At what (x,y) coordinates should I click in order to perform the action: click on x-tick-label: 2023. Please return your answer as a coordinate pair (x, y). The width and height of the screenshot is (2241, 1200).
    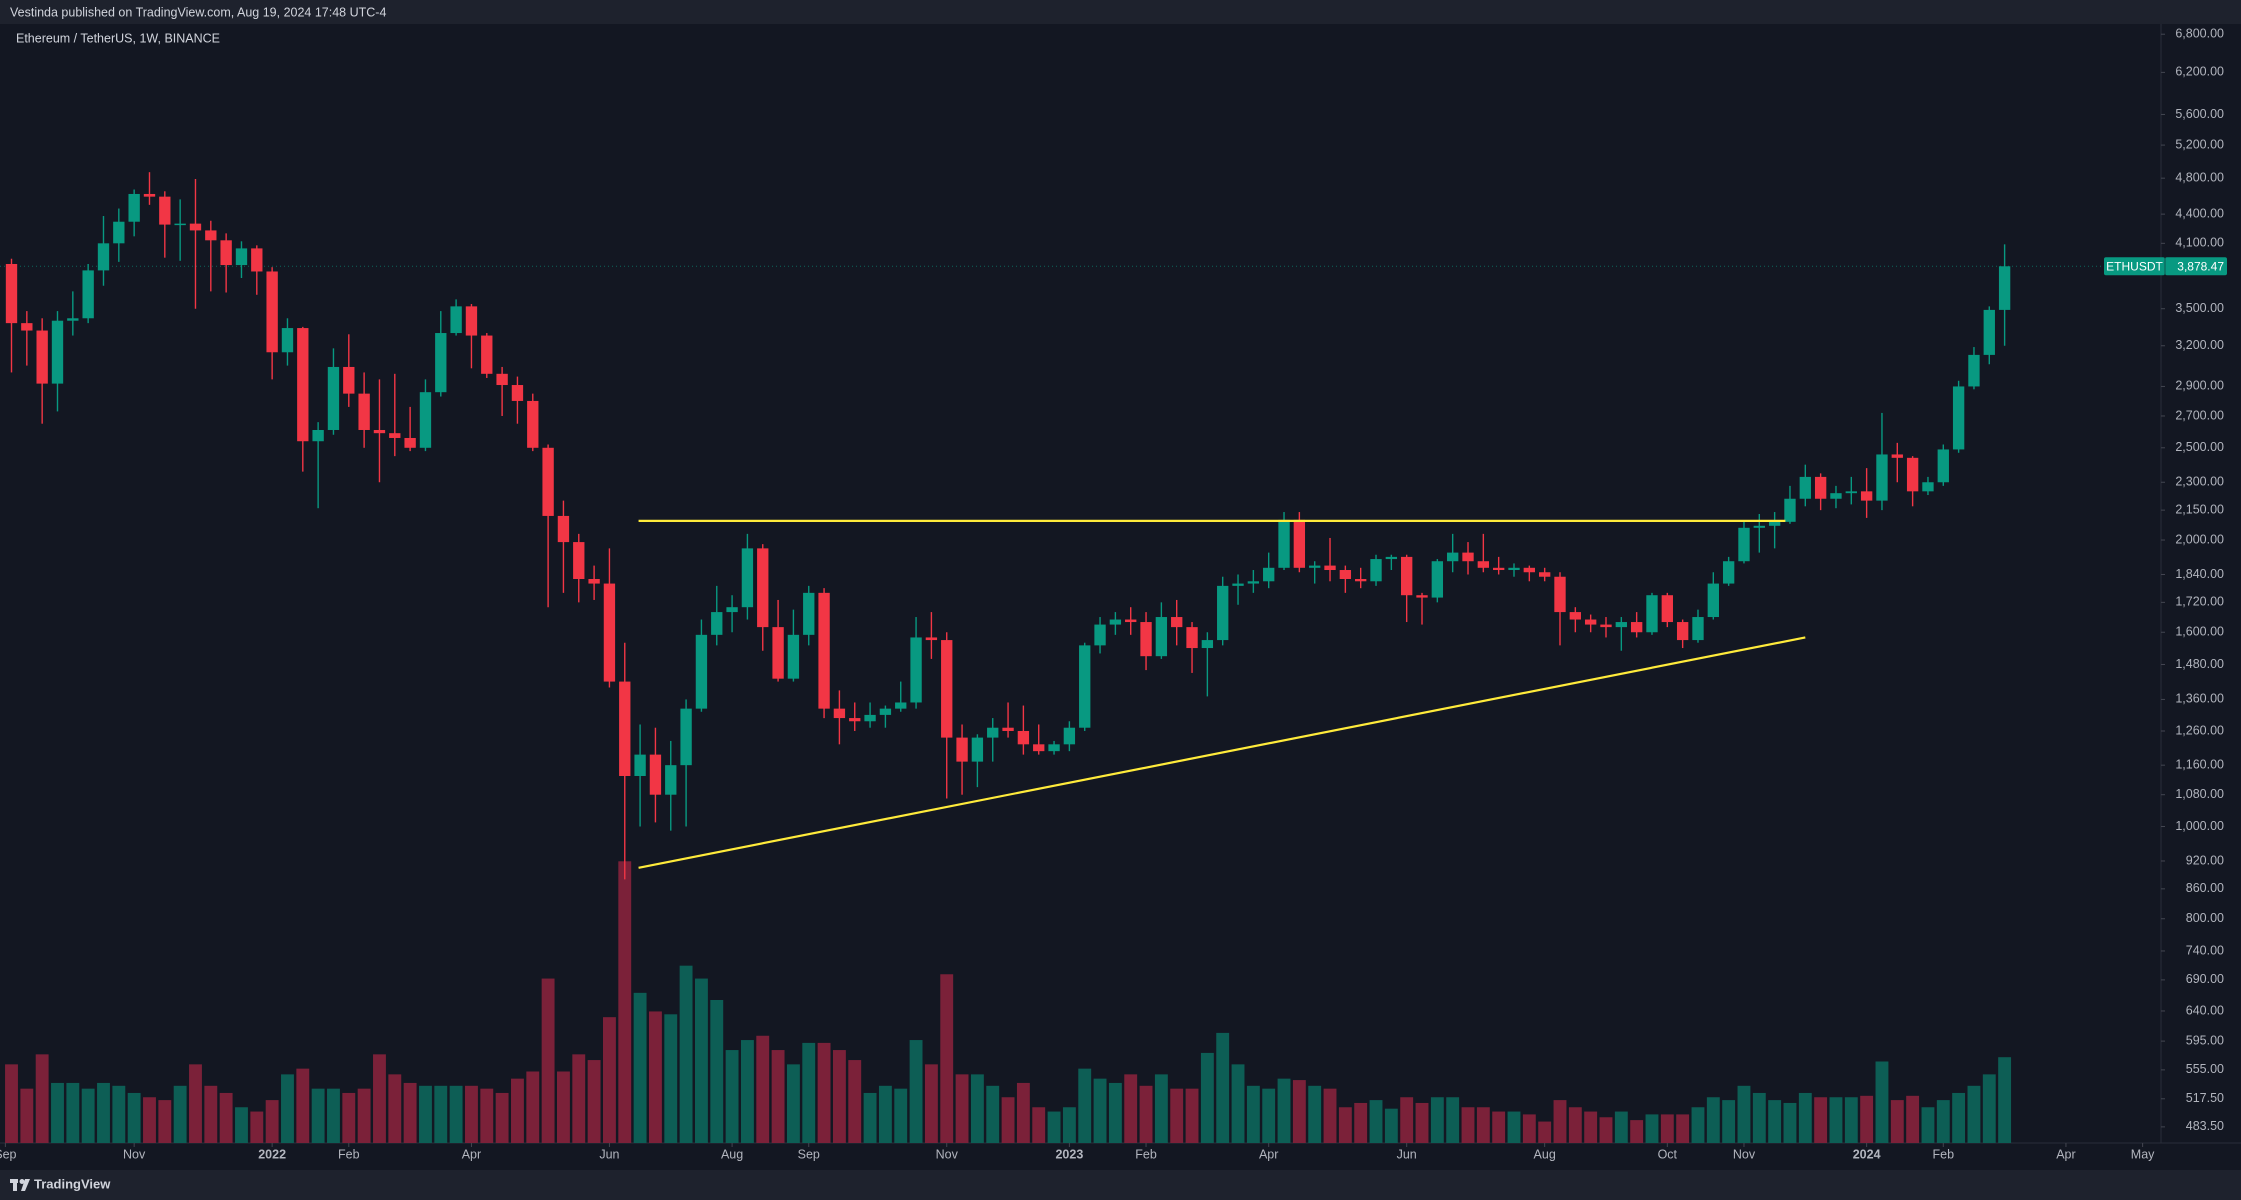
    Looking at the image, I should click on (1069, 1154).